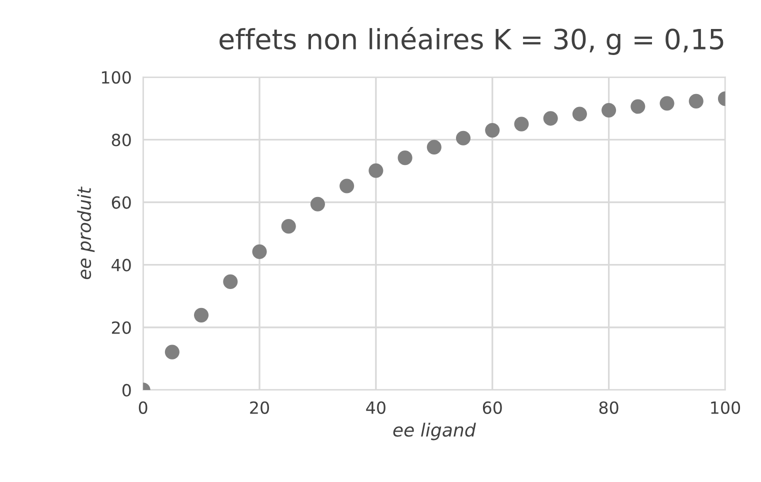 Image resolution: width=761 pixels, height=482 pixels. What do you see at coordinates (121, 265) in the screenshot?
I see `y-tick-label: 40` at bounding box center [121, 265].